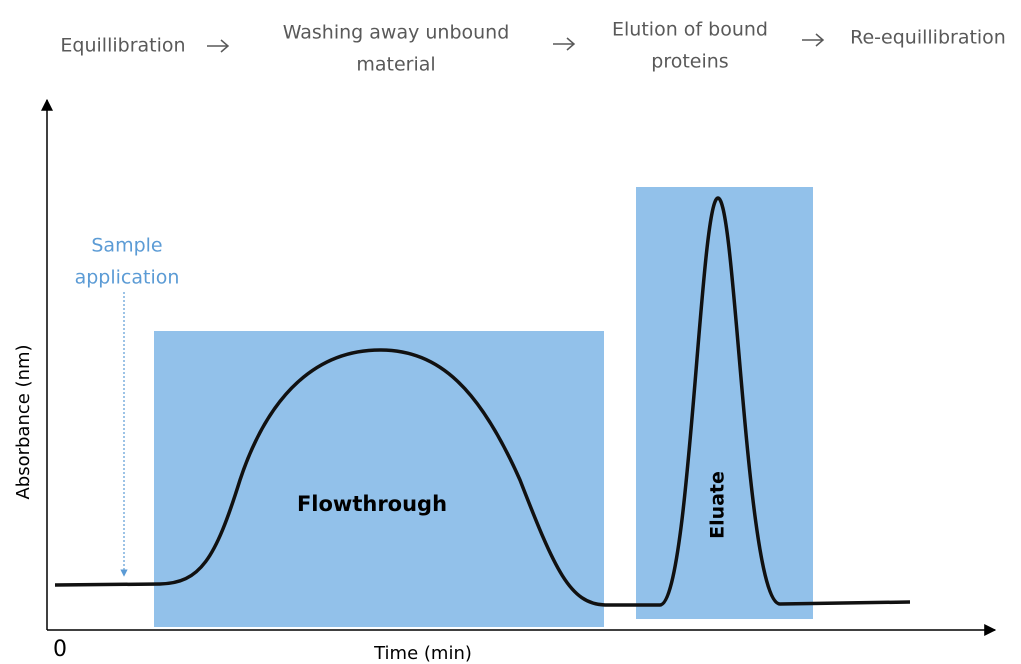 This screenshot has height=664, width=1021. What do you see at coordinates (60, 649) in the screenshot?
I see `origin-label: 0` at bounding box center [60, 649].